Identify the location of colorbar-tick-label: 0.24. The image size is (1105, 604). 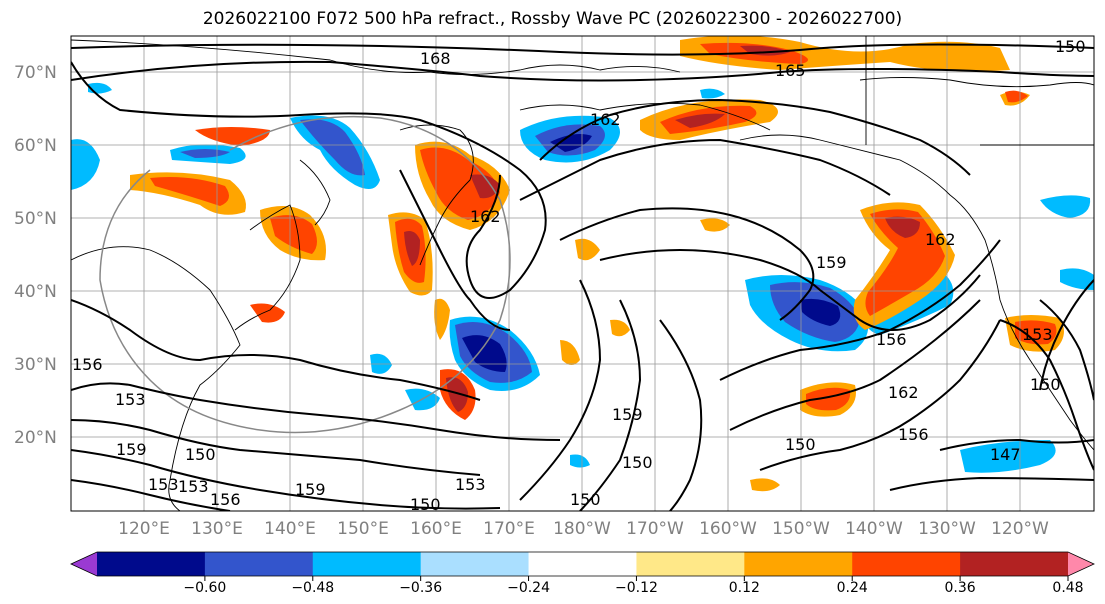
(852, 588).